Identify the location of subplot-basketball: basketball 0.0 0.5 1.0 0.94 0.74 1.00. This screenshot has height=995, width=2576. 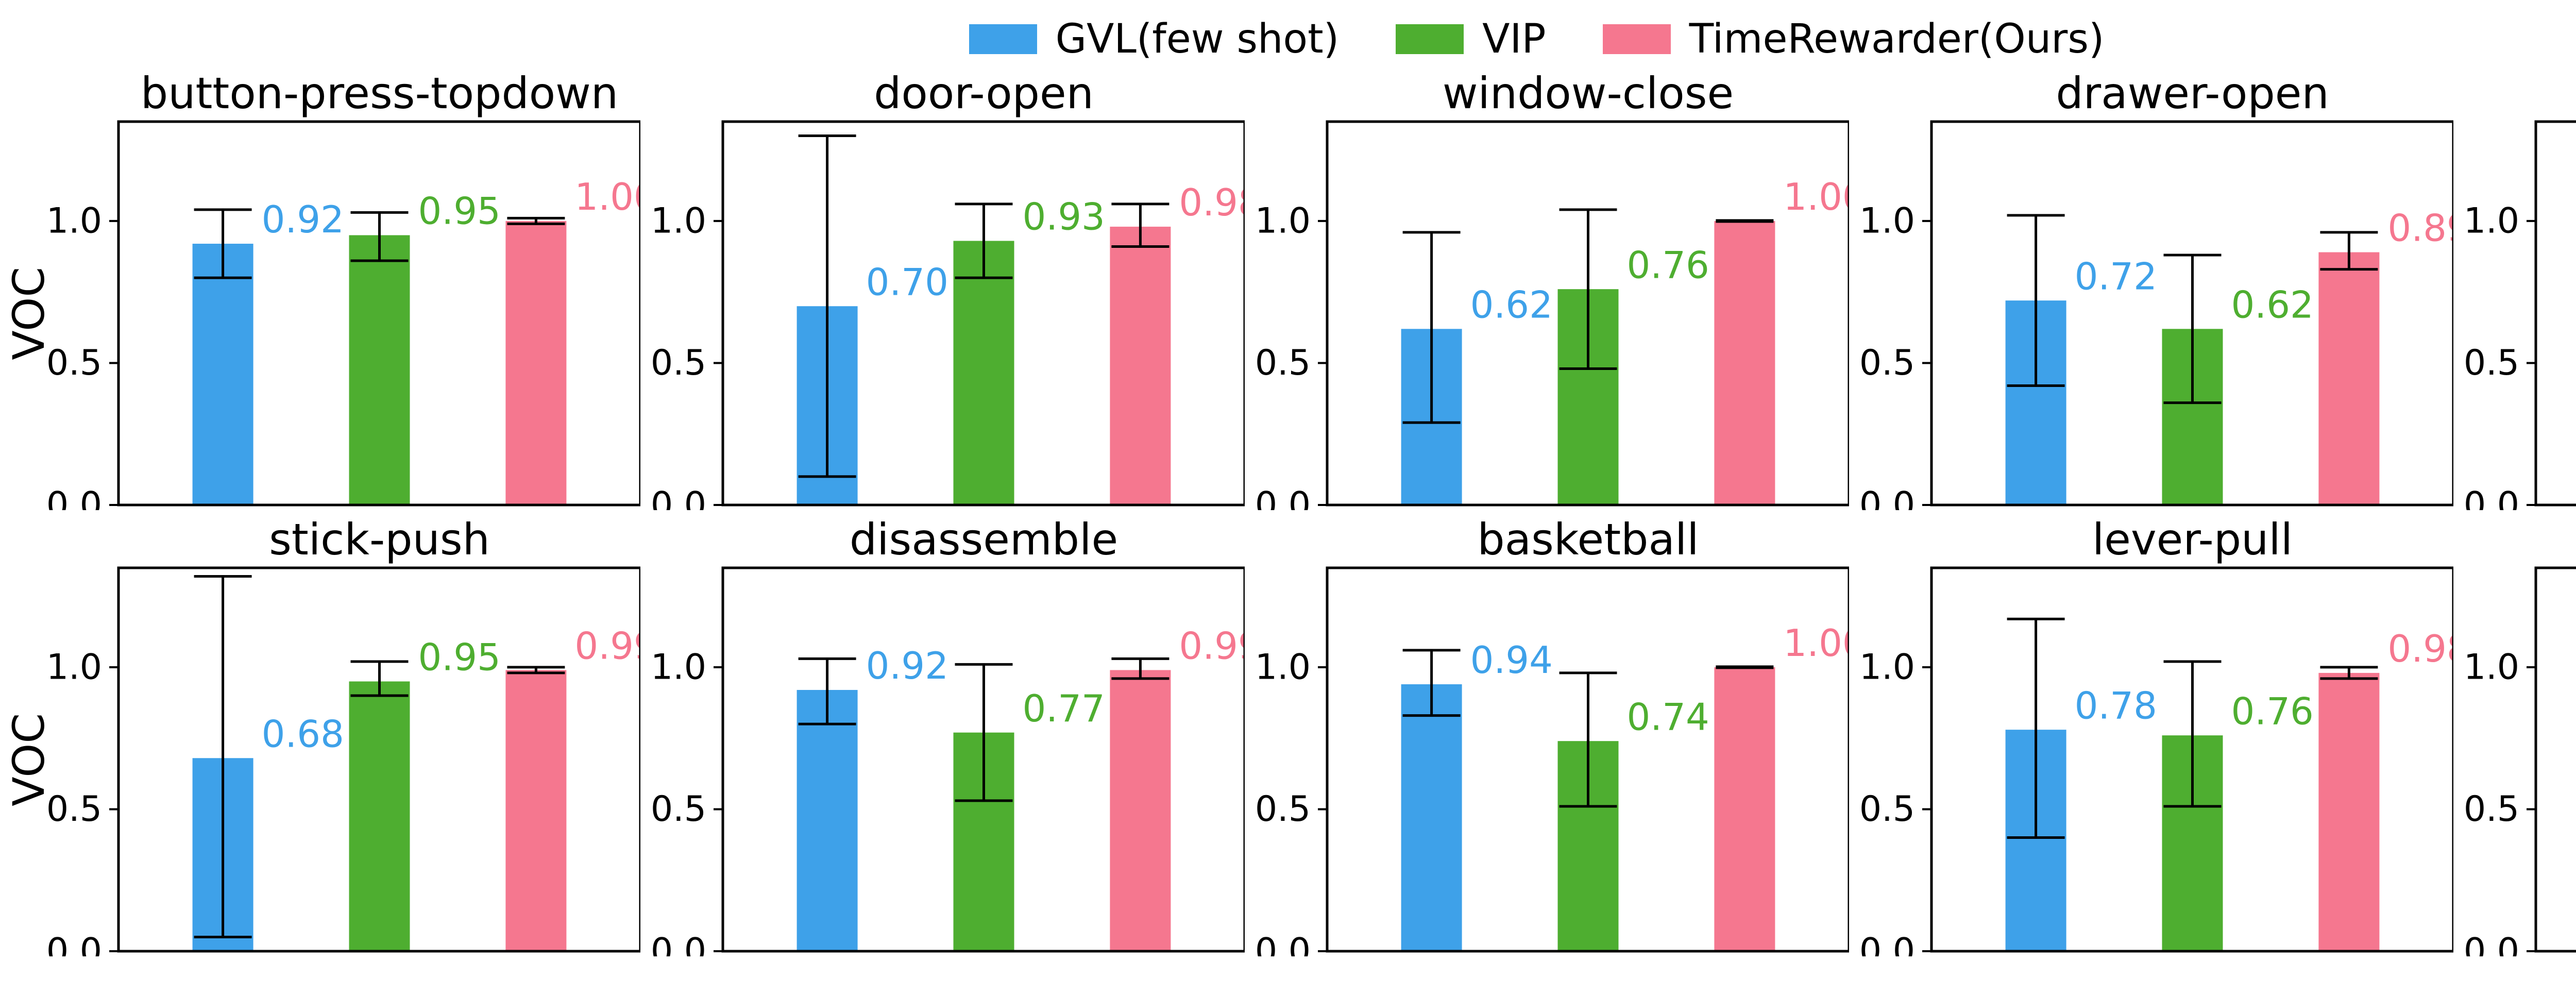
(1552, 736).